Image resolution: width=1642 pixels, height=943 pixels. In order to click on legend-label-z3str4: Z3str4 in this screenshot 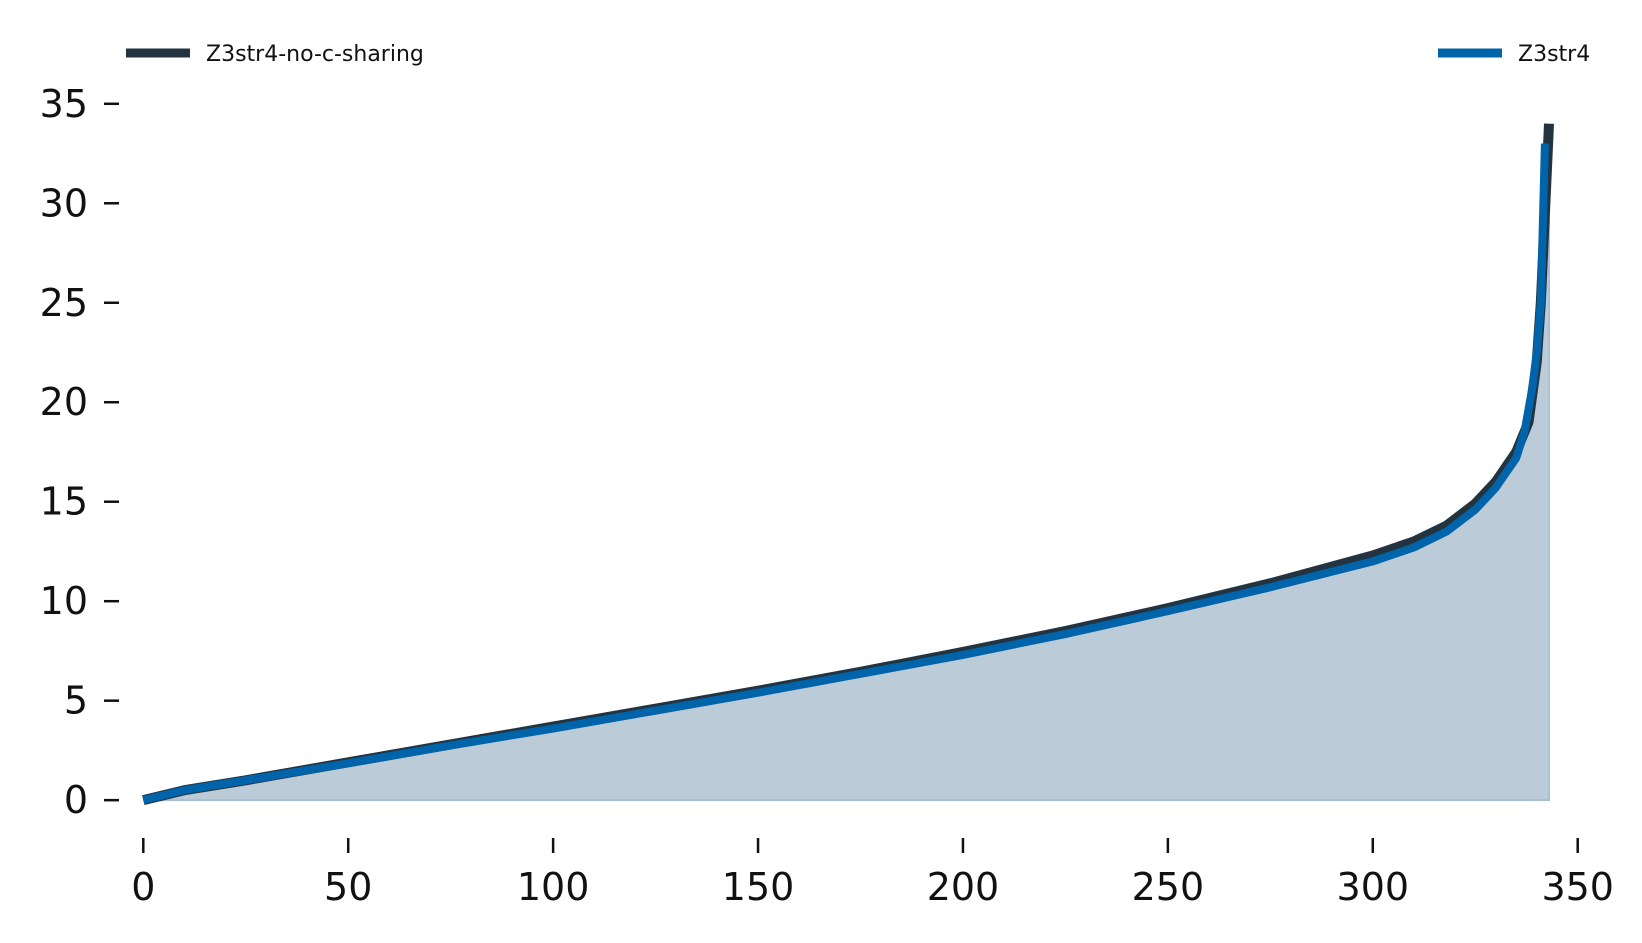, I will do `click(1554, 54)`.